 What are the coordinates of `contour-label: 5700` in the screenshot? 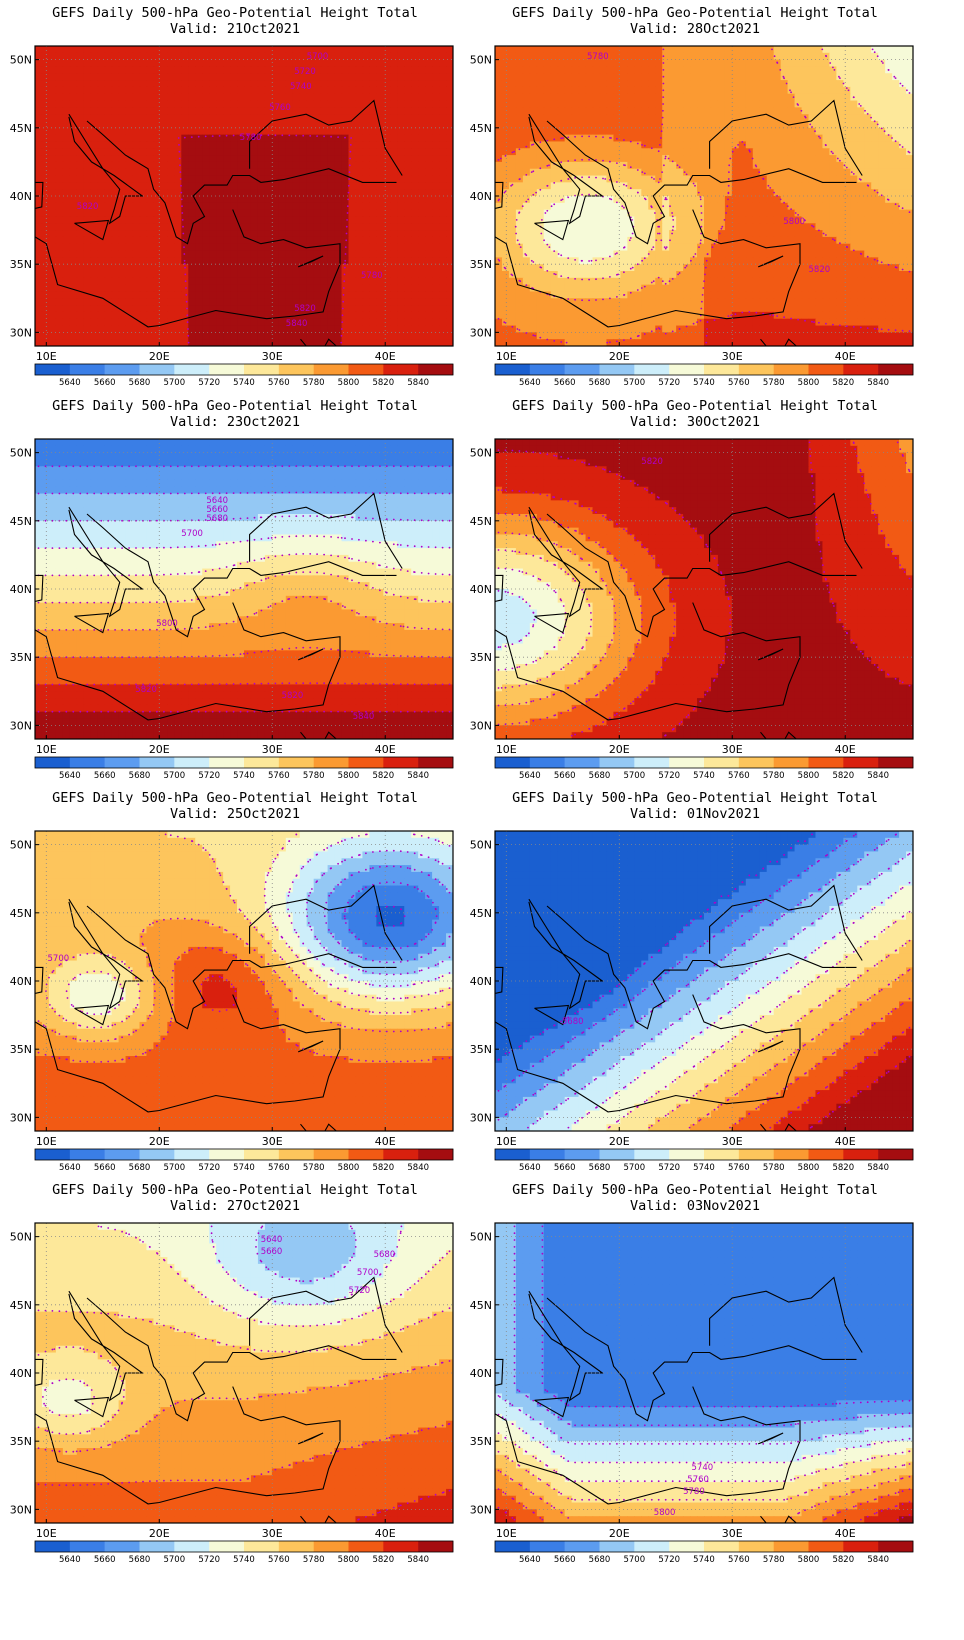 It's located at (192, 534).